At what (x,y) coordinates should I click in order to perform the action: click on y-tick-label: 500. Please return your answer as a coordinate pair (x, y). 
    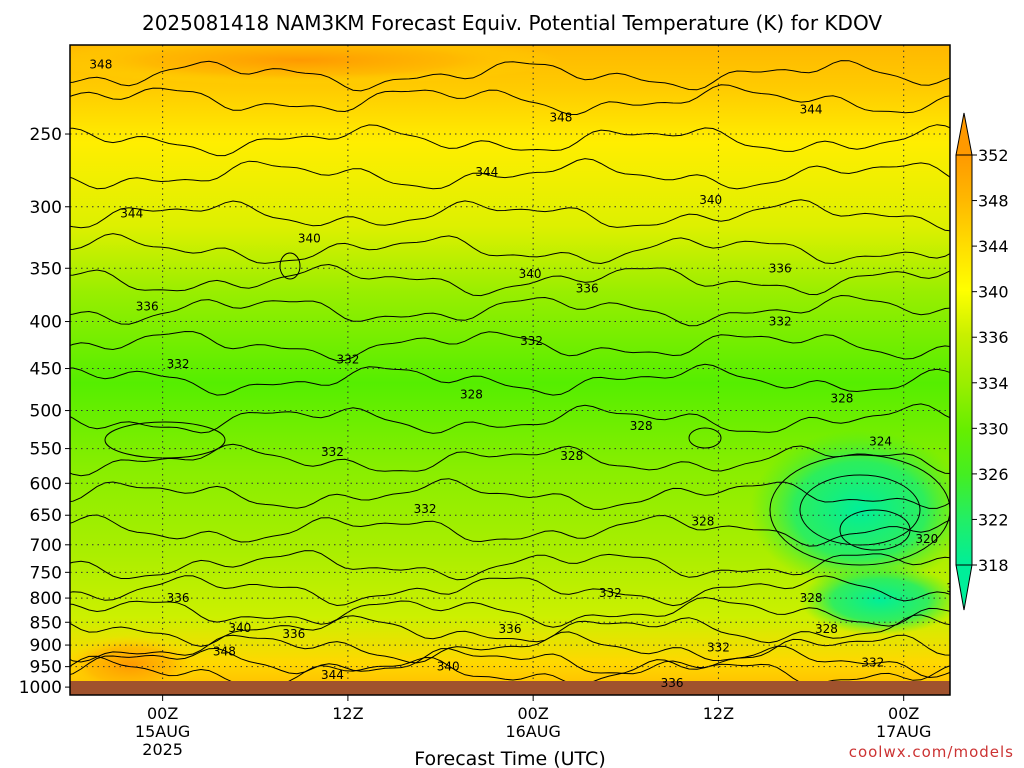
    Looking at the image, I should click on (46, 412).